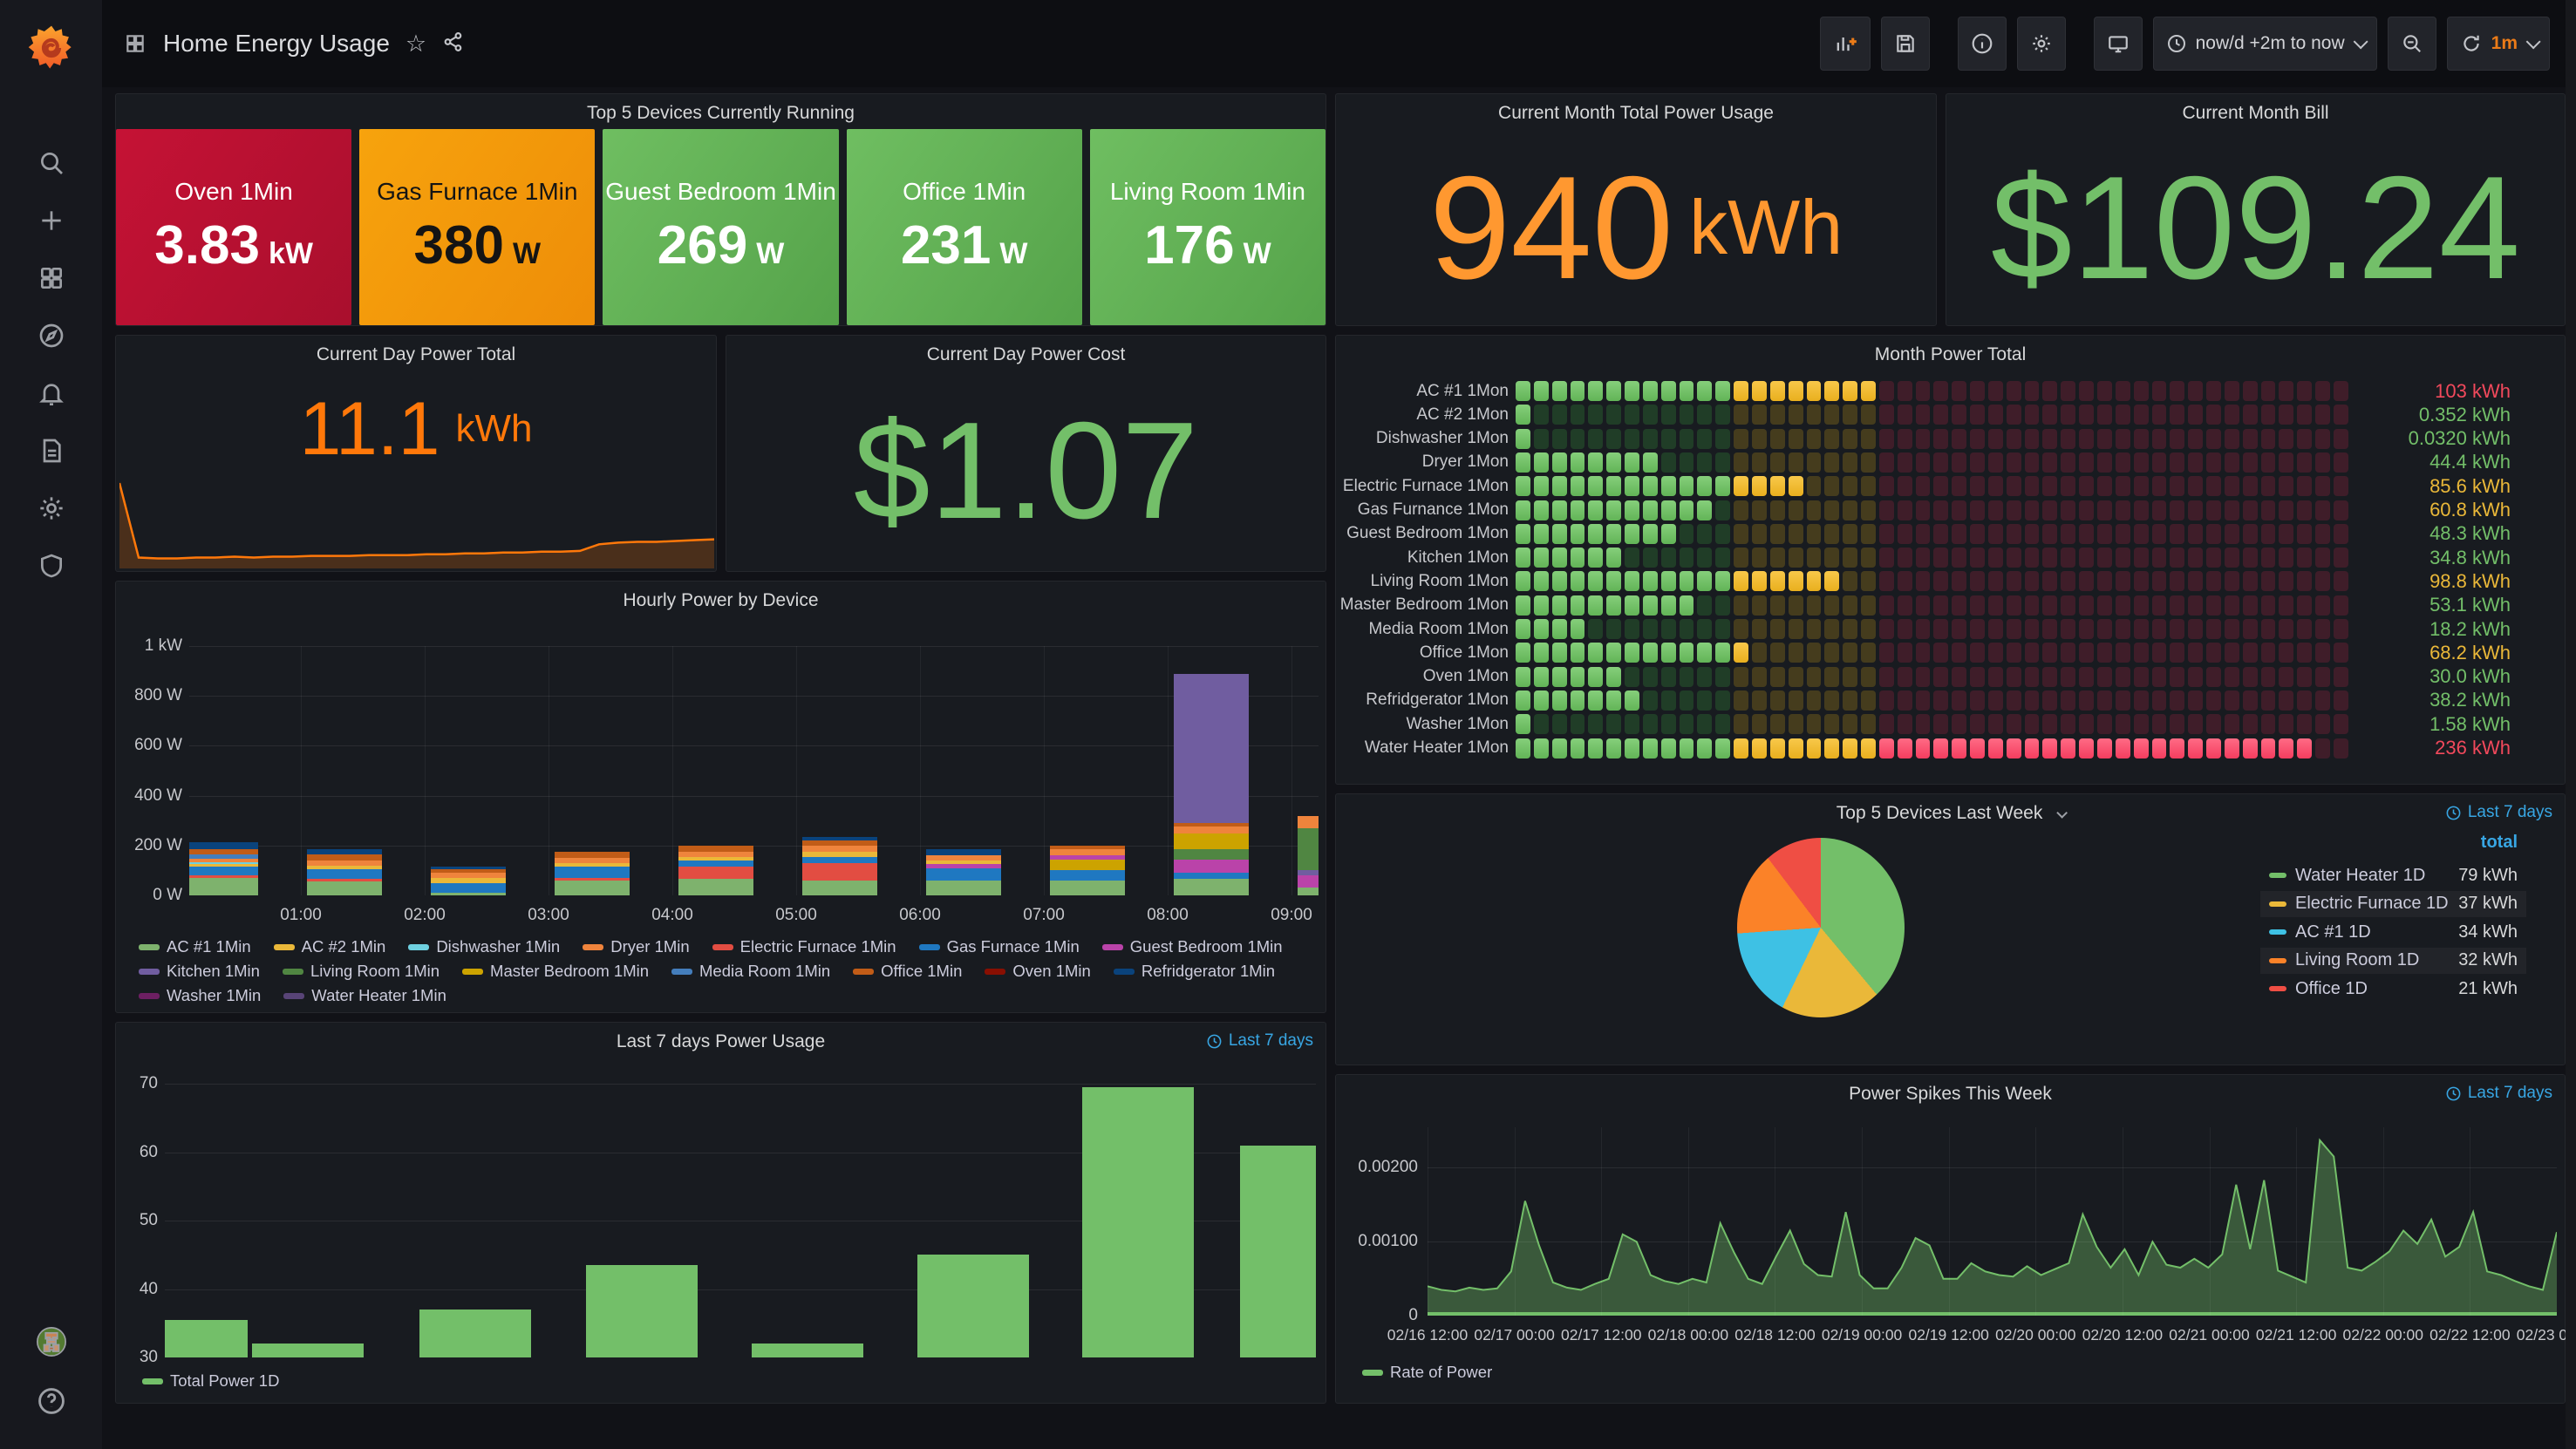 The width and height of the screenshot is (2576, 1449). Describe the element at coordinates (2411, 44) in the screenshot. I see `zoom-out-button` at that location.